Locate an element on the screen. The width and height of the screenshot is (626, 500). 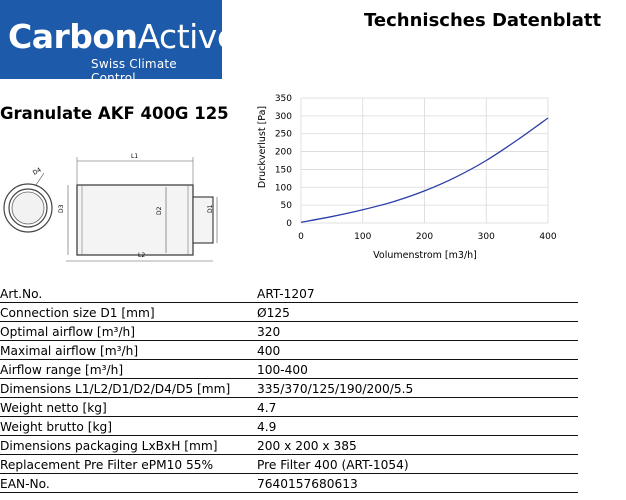
x-tick-label: 400 is located at coordinates (547, 237).